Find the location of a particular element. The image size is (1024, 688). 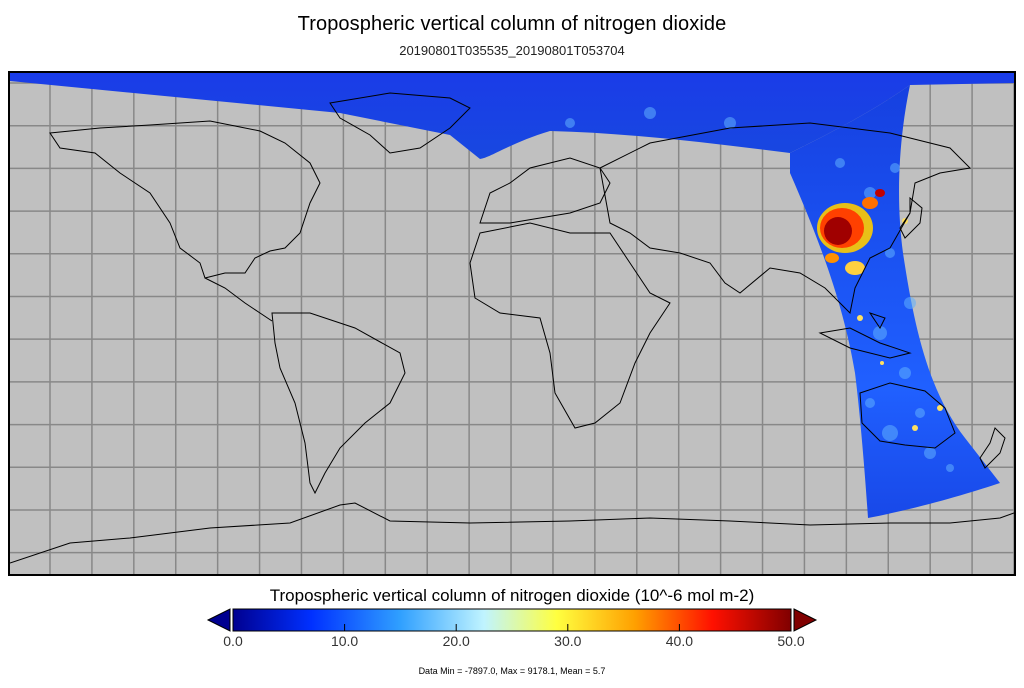

antarctica-coast is located at coordinates (512, 533).